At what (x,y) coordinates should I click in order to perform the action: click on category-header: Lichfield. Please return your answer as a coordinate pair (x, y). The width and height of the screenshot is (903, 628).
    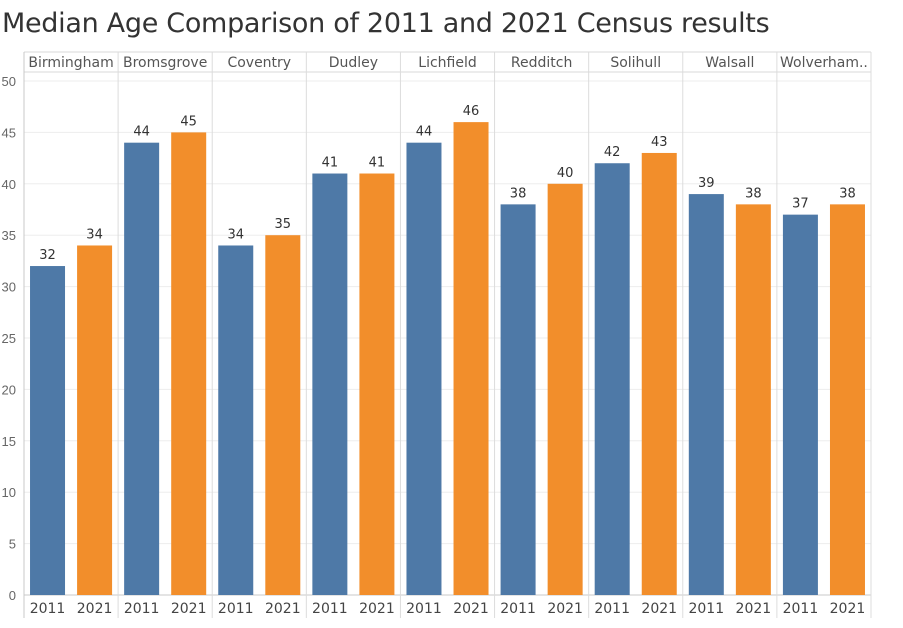
    Looking at the image, I should click on (447, 63).